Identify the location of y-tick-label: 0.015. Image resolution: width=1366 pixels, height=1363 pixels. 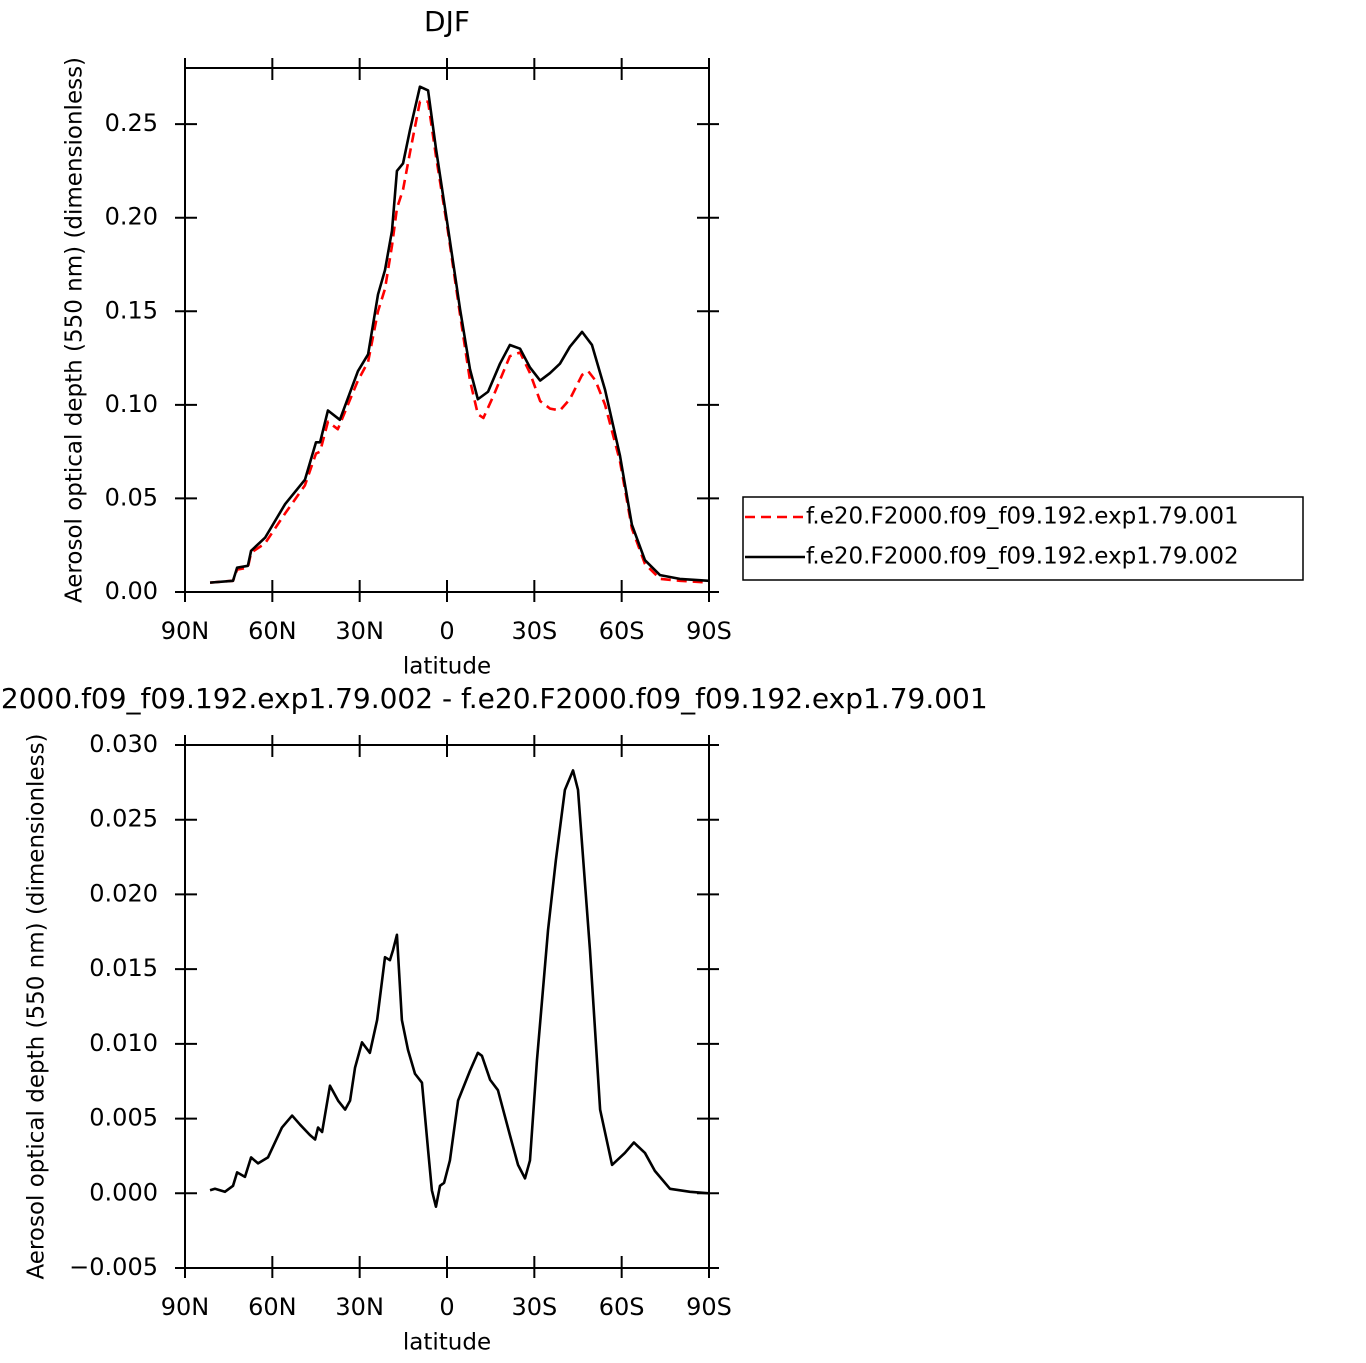
(123, 968).